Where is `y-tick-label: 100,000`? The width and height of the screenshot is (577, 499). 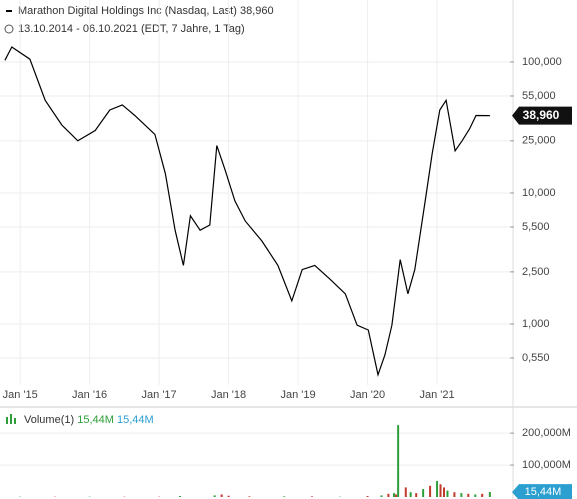
y-tick-label: 100,000 is located at coordinates (542, 62).